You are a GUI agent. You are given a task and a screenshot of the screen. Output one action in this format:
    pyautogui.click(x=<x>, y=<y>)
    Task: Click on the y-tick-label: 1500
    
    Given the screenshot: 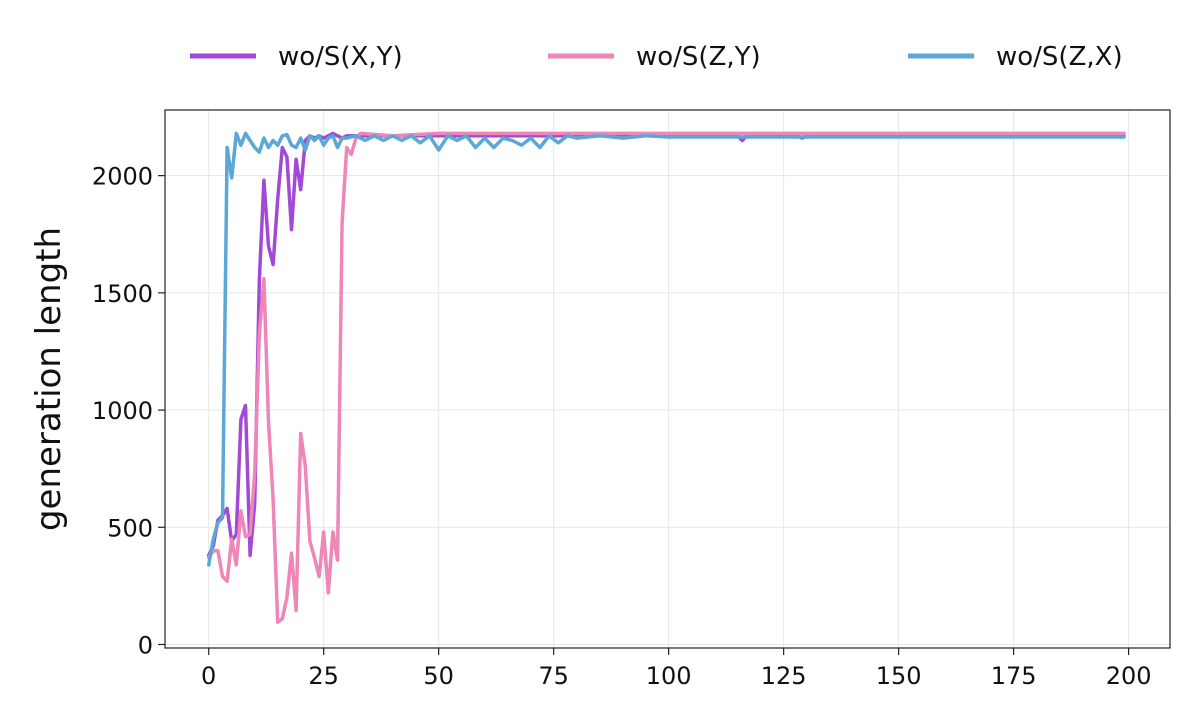 What is the action you would take?
    pyautogui.click(x=122, y=294)
    